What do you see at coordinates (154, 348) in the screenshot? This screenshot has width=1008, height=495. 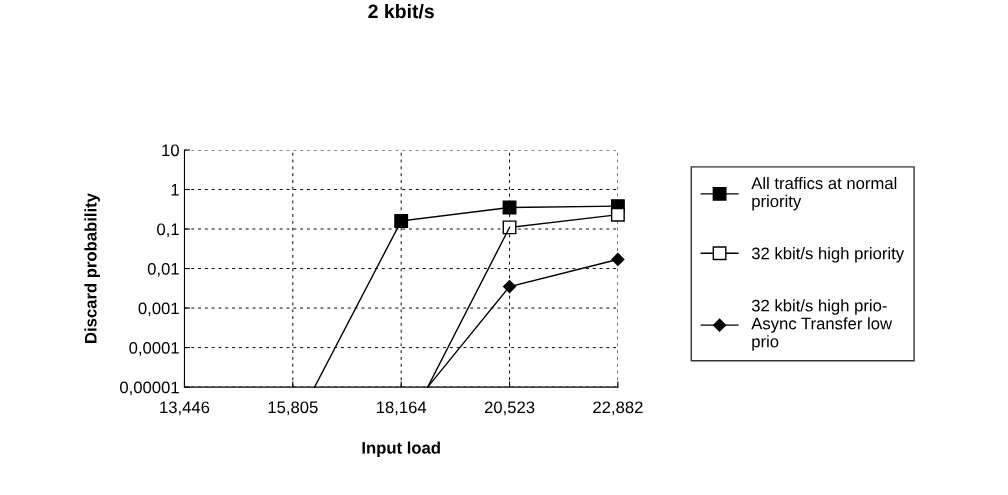 I see `y-tick-label: 0,0001` at bounding box center [154, 348].